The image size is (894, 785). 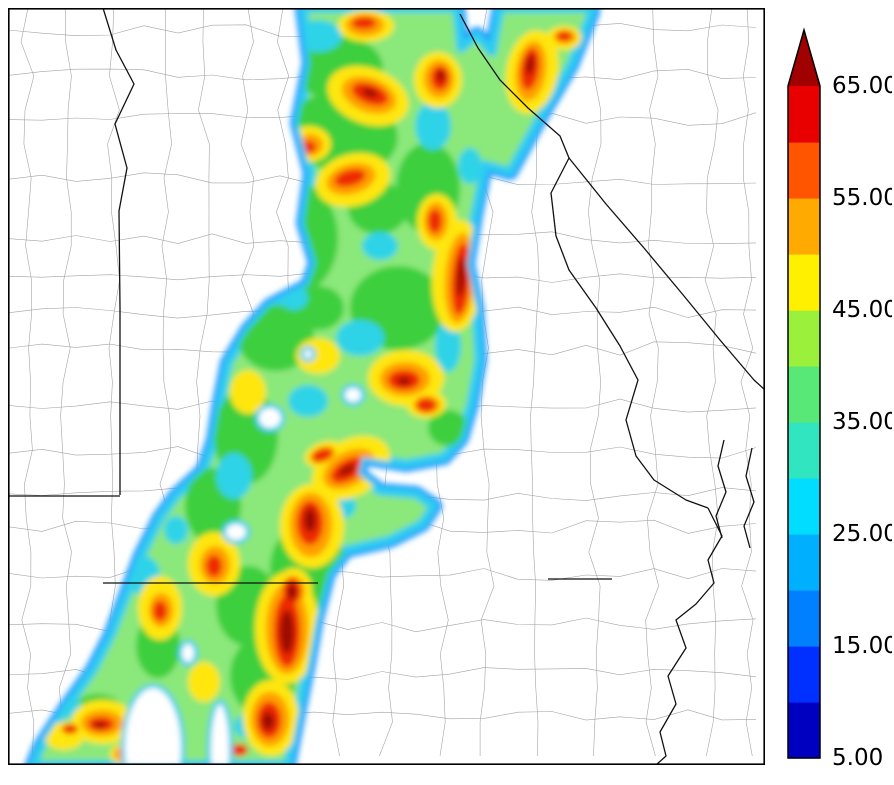 What do you see at coordinates (857, 758) in the screenshot?
I see `colorbar-tick-label: 5.00` at bounding box center [857, 758].